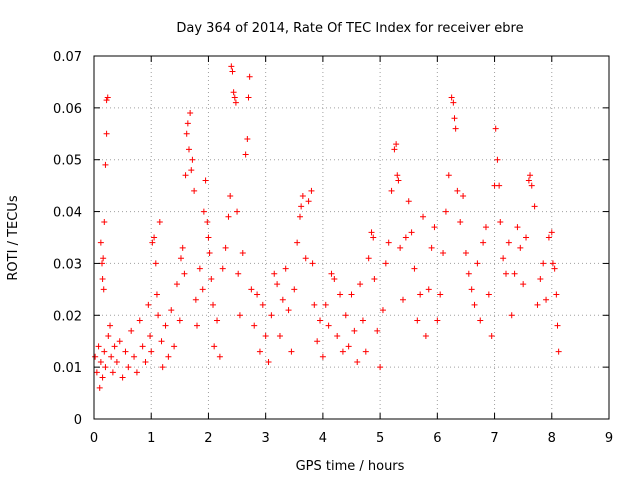  What do you see at coordinates (67, 109) in the screenshot?
I see `y-tick-label: 0.06` at bounding box center [67, 109].